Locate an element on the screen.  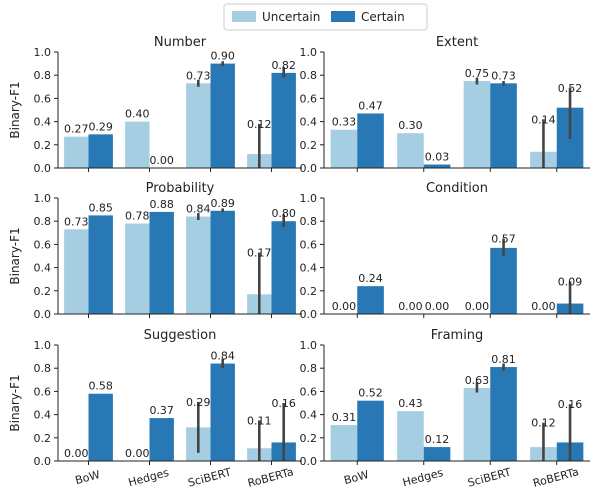
data-label: 0.63 is located at coordinates (477, 380).